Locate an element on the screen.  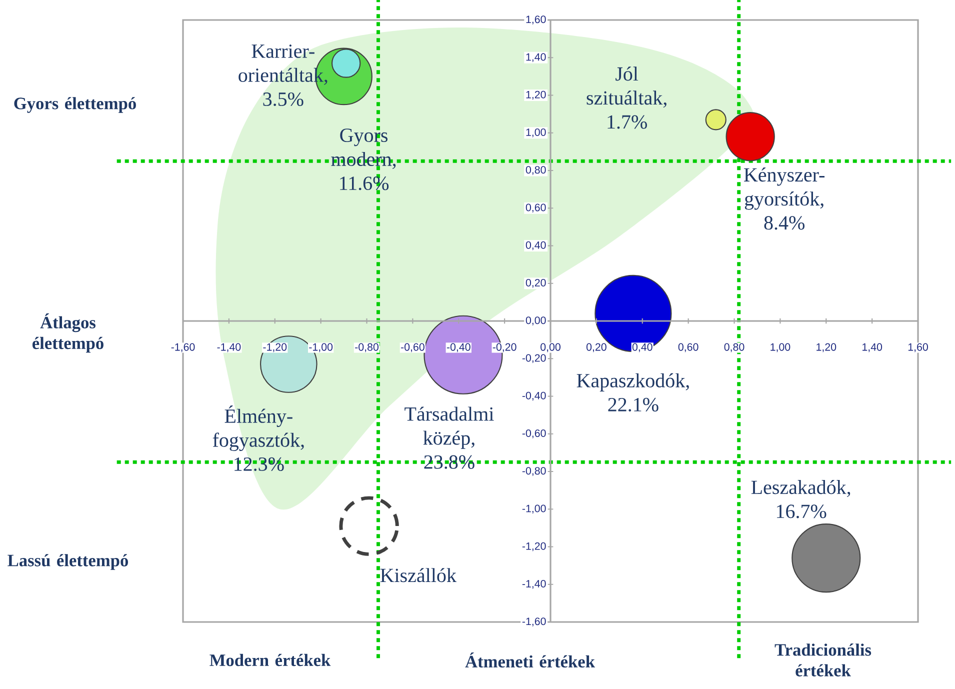
y-tick-label: -1,20 is located at coordinates (534, 547).